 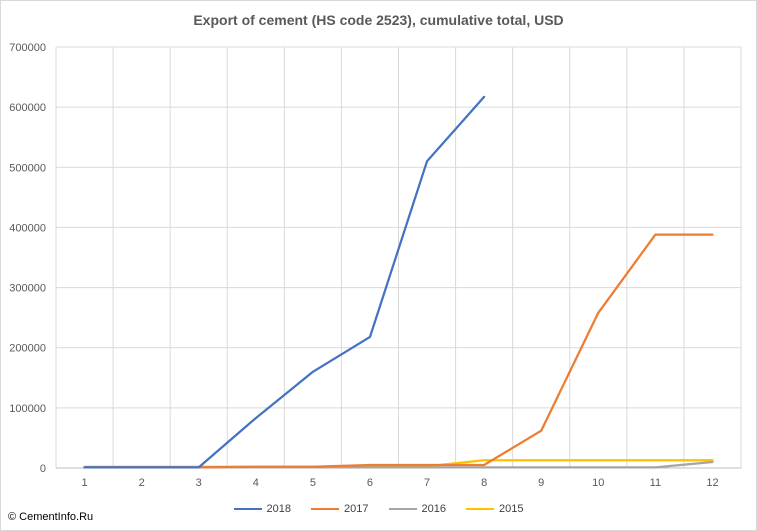 I want to click on legend-item-2015: 2015, so click(x=494, y=509).